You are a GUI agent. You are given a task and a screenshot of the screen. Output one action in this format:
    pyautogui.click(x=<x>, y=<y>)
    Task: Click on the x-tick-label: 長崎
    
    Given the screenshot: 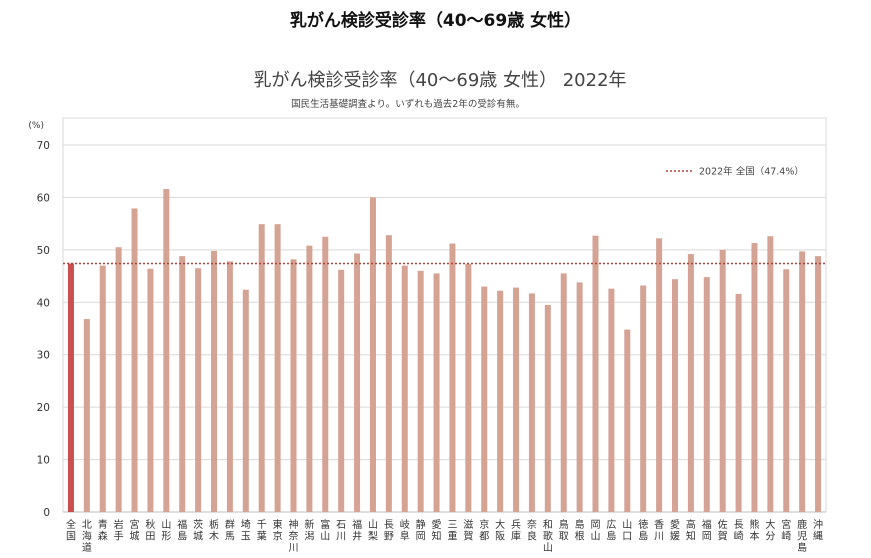 What is the action you would take?
    pyautogui.click(x=739, y=531)
    